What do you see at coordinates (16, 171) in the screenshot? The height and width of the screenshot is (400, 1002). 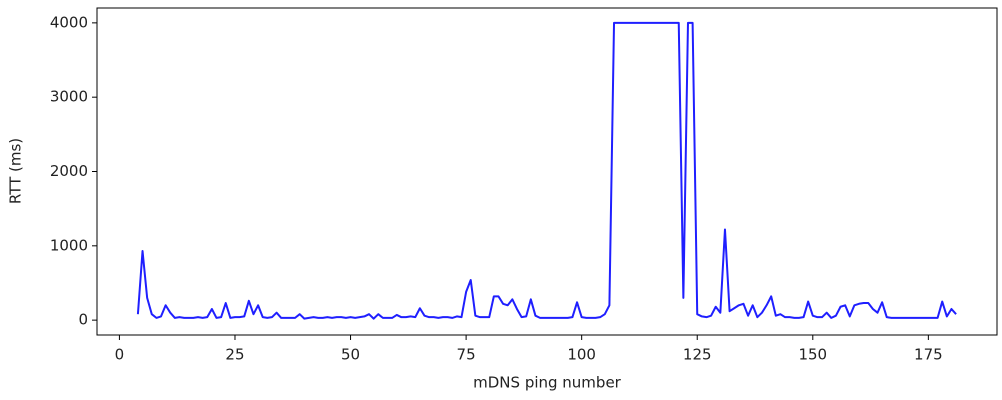 I see `y-axis-label: RTT (ms)` at bounding box center [16, 171].